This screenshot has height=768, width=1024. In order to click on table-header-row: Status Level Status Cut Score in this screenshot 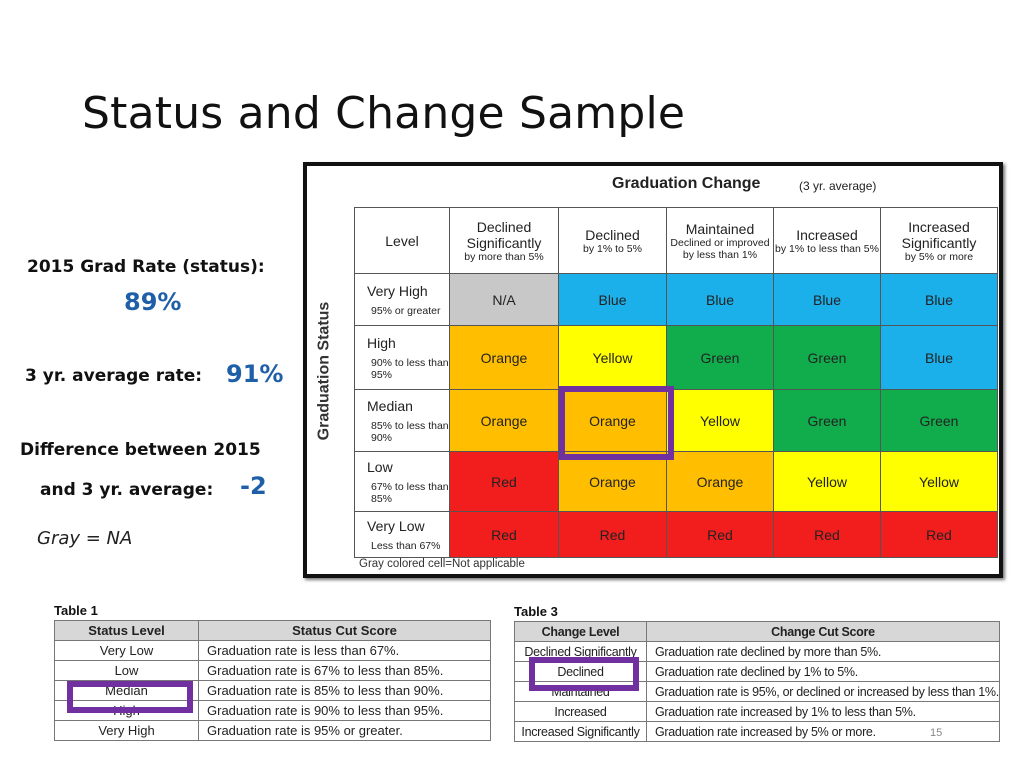, I will do `click(272, 630)`.